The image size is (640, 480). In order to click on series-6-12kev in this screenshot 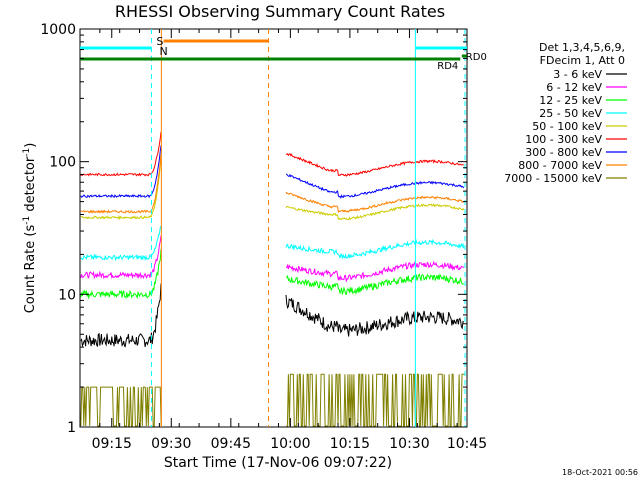, I will do `click(272, 259)`.